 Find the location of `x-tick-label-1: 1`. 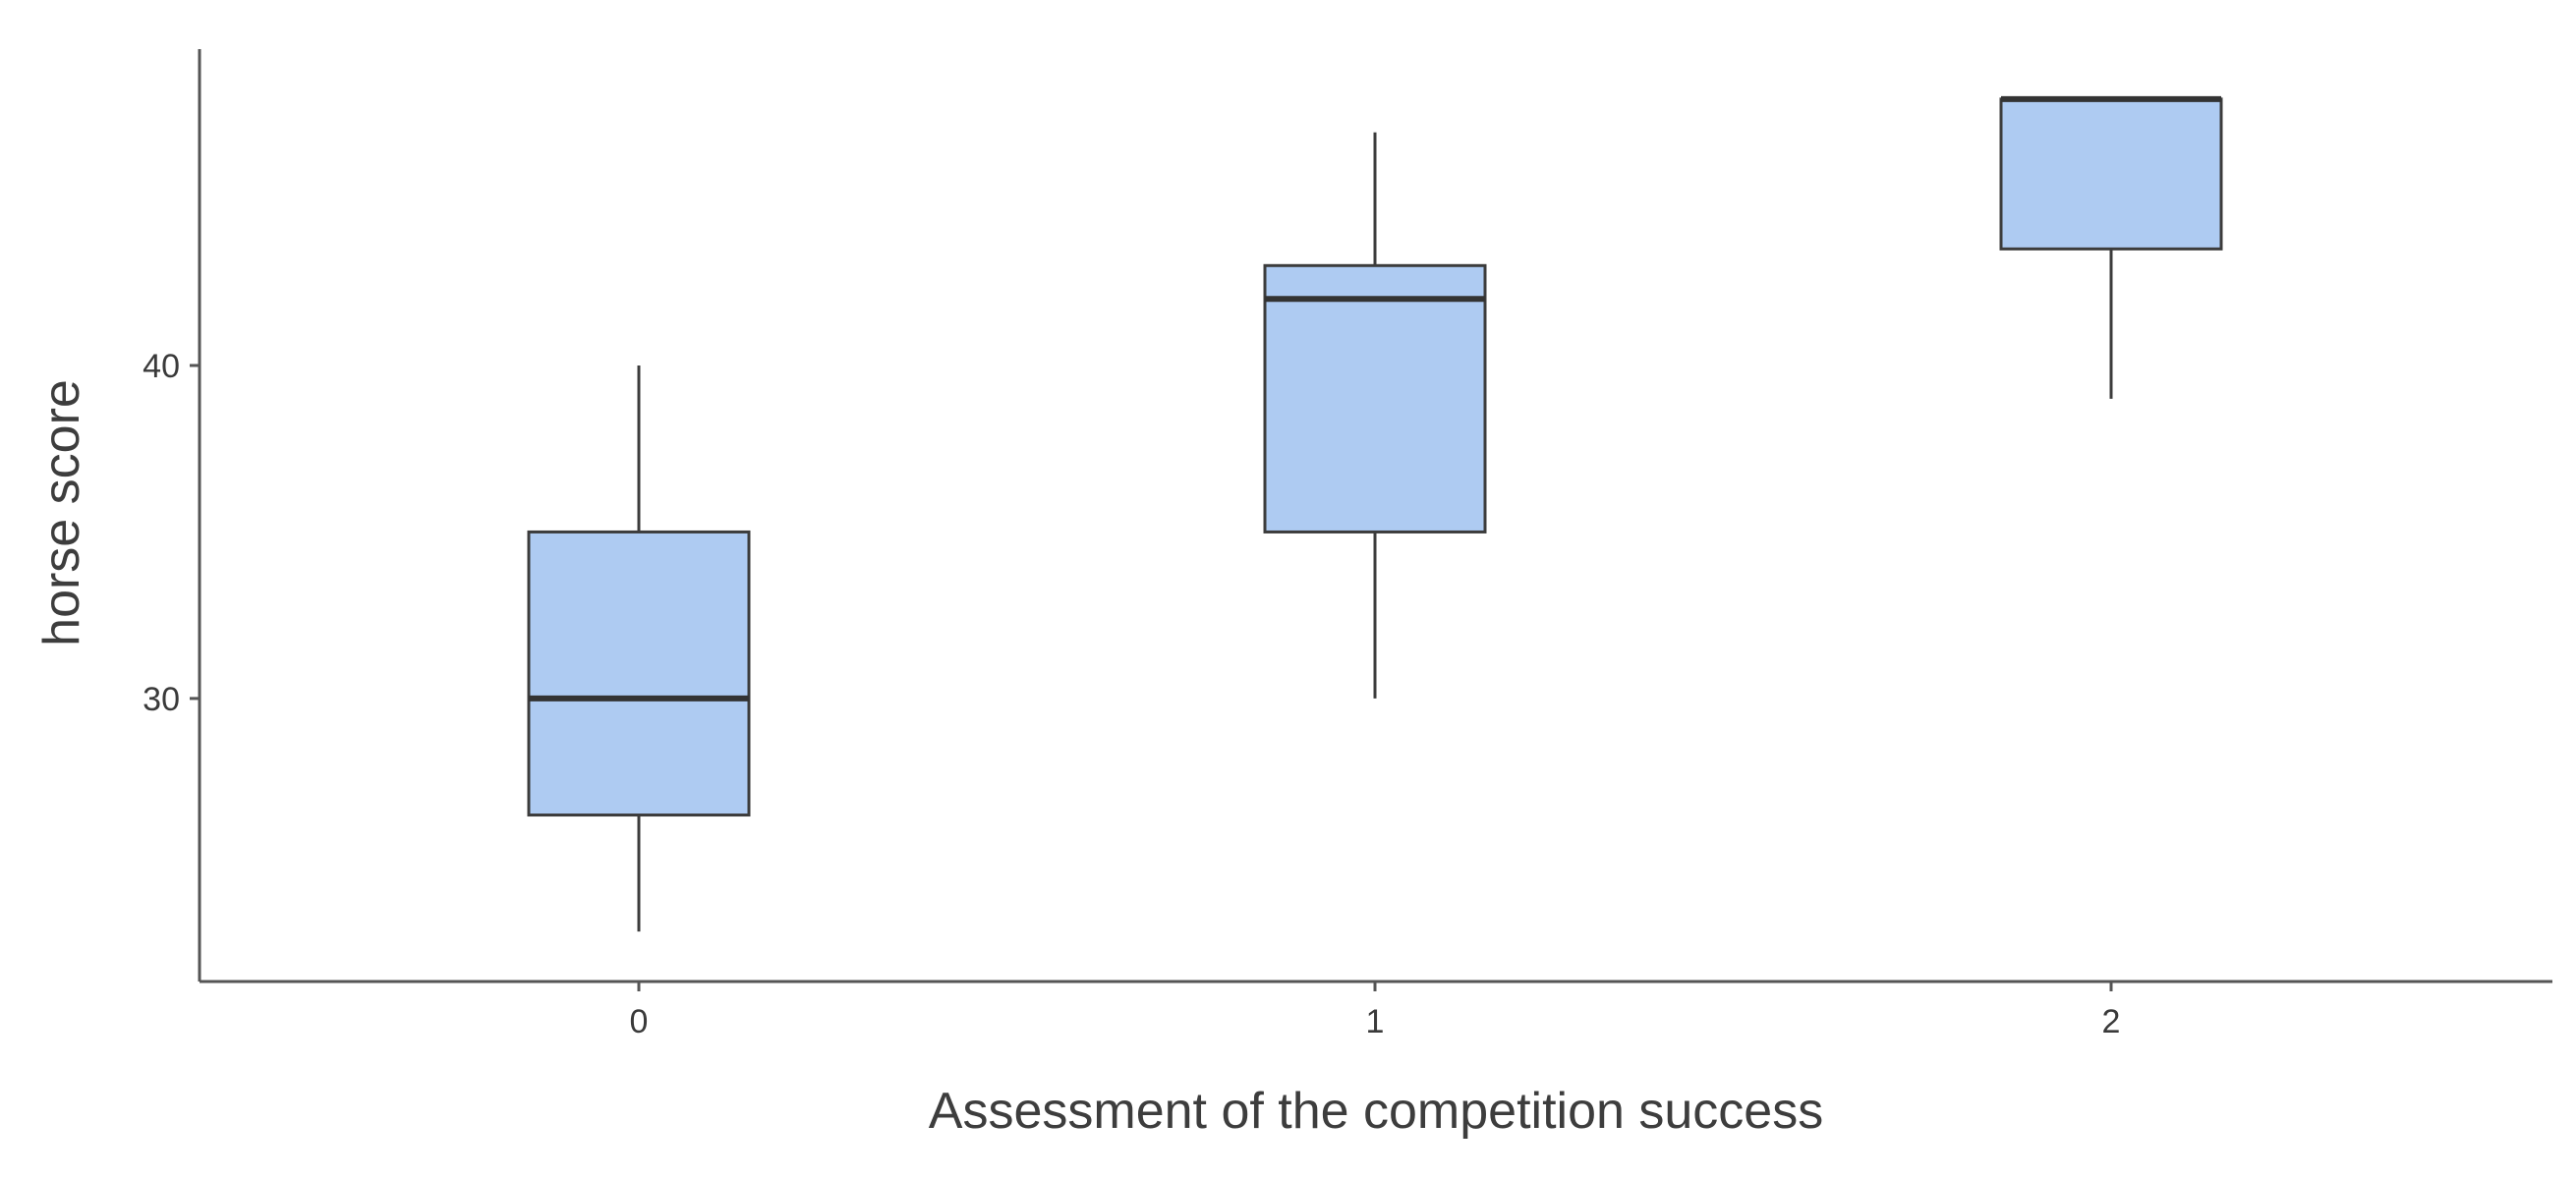

x-tick-label-1: 1 is located at coordinates (1376, 1021).